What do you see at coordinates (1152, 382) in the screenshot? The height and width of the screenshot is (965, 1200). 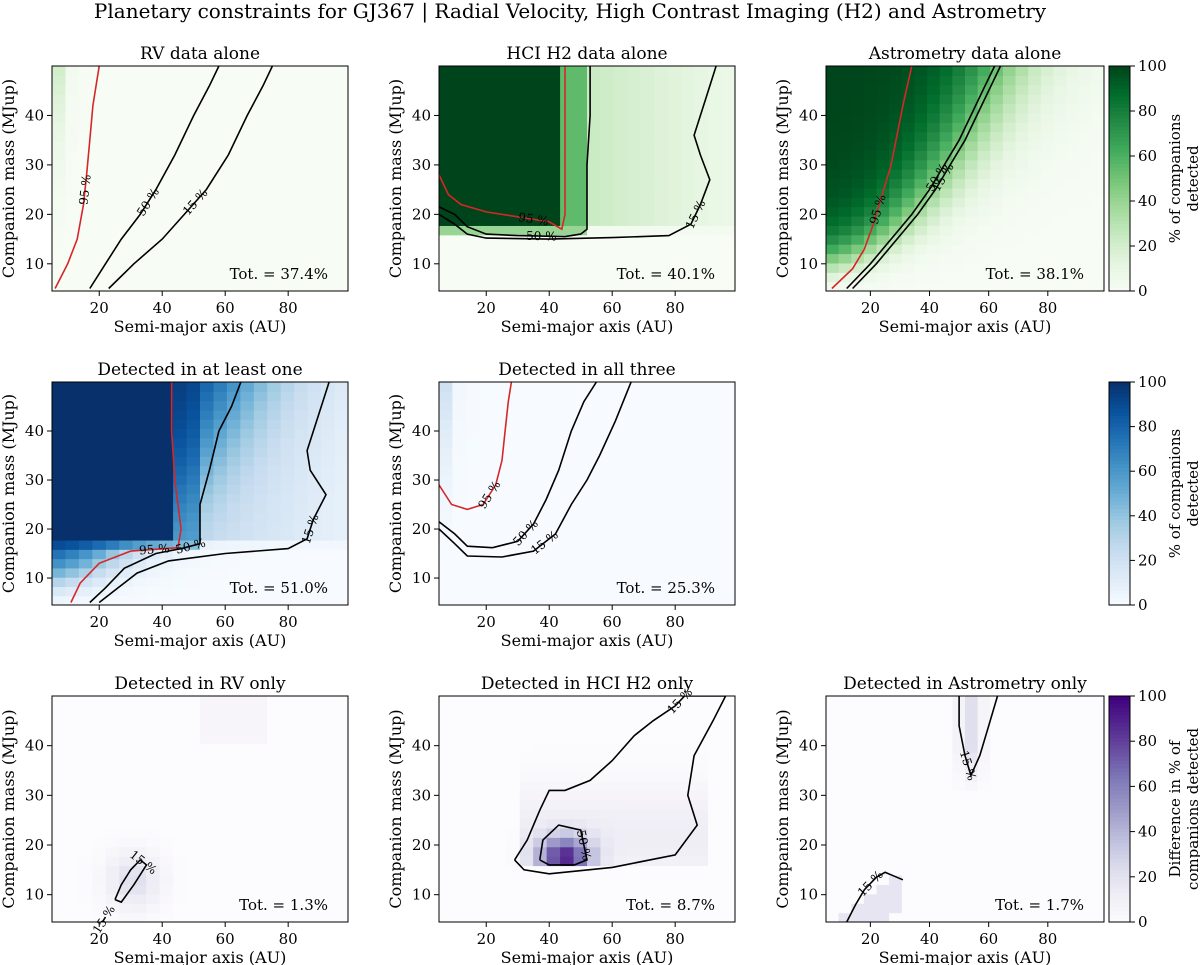 I see `colorbar-tick-label: 100` at bounding box center [1152, 382].